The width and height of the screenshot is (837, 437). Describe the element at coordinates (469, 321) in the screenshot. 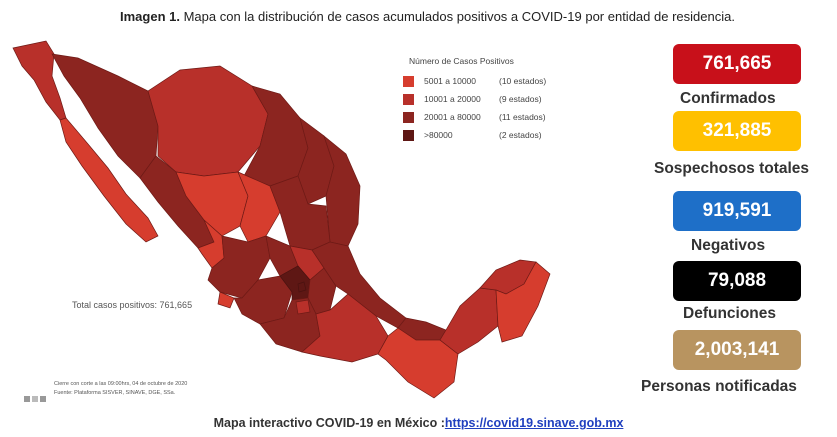

I see `state-campeche` at that location.